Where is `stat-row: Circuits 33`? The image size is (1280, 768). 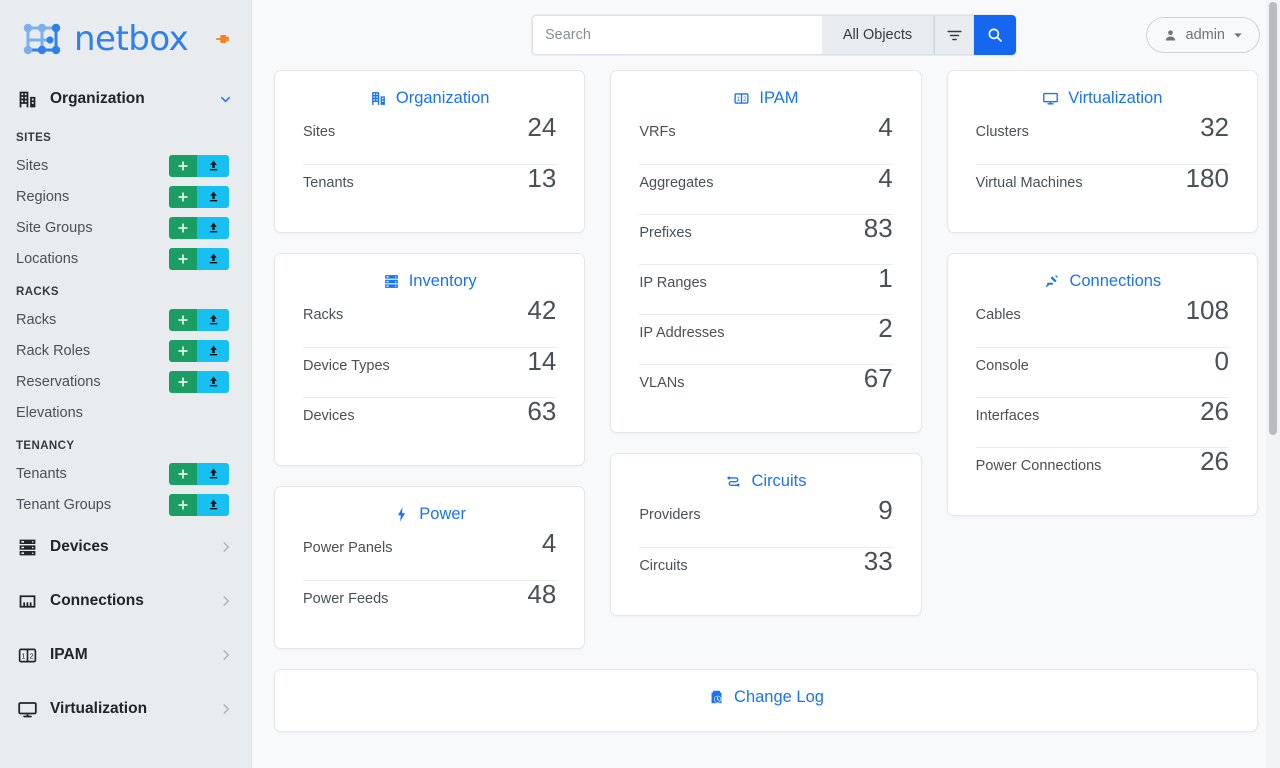 stat-row: Circuits 33 is located at coordinates (766, 572).